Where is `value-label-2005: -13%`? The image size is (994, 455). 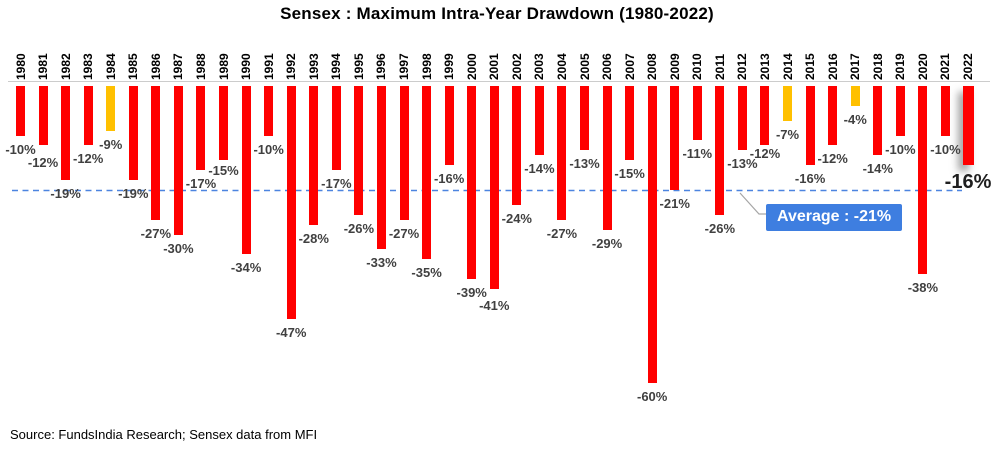 value-label-2005: -13% is located at coordinates (584, 164).